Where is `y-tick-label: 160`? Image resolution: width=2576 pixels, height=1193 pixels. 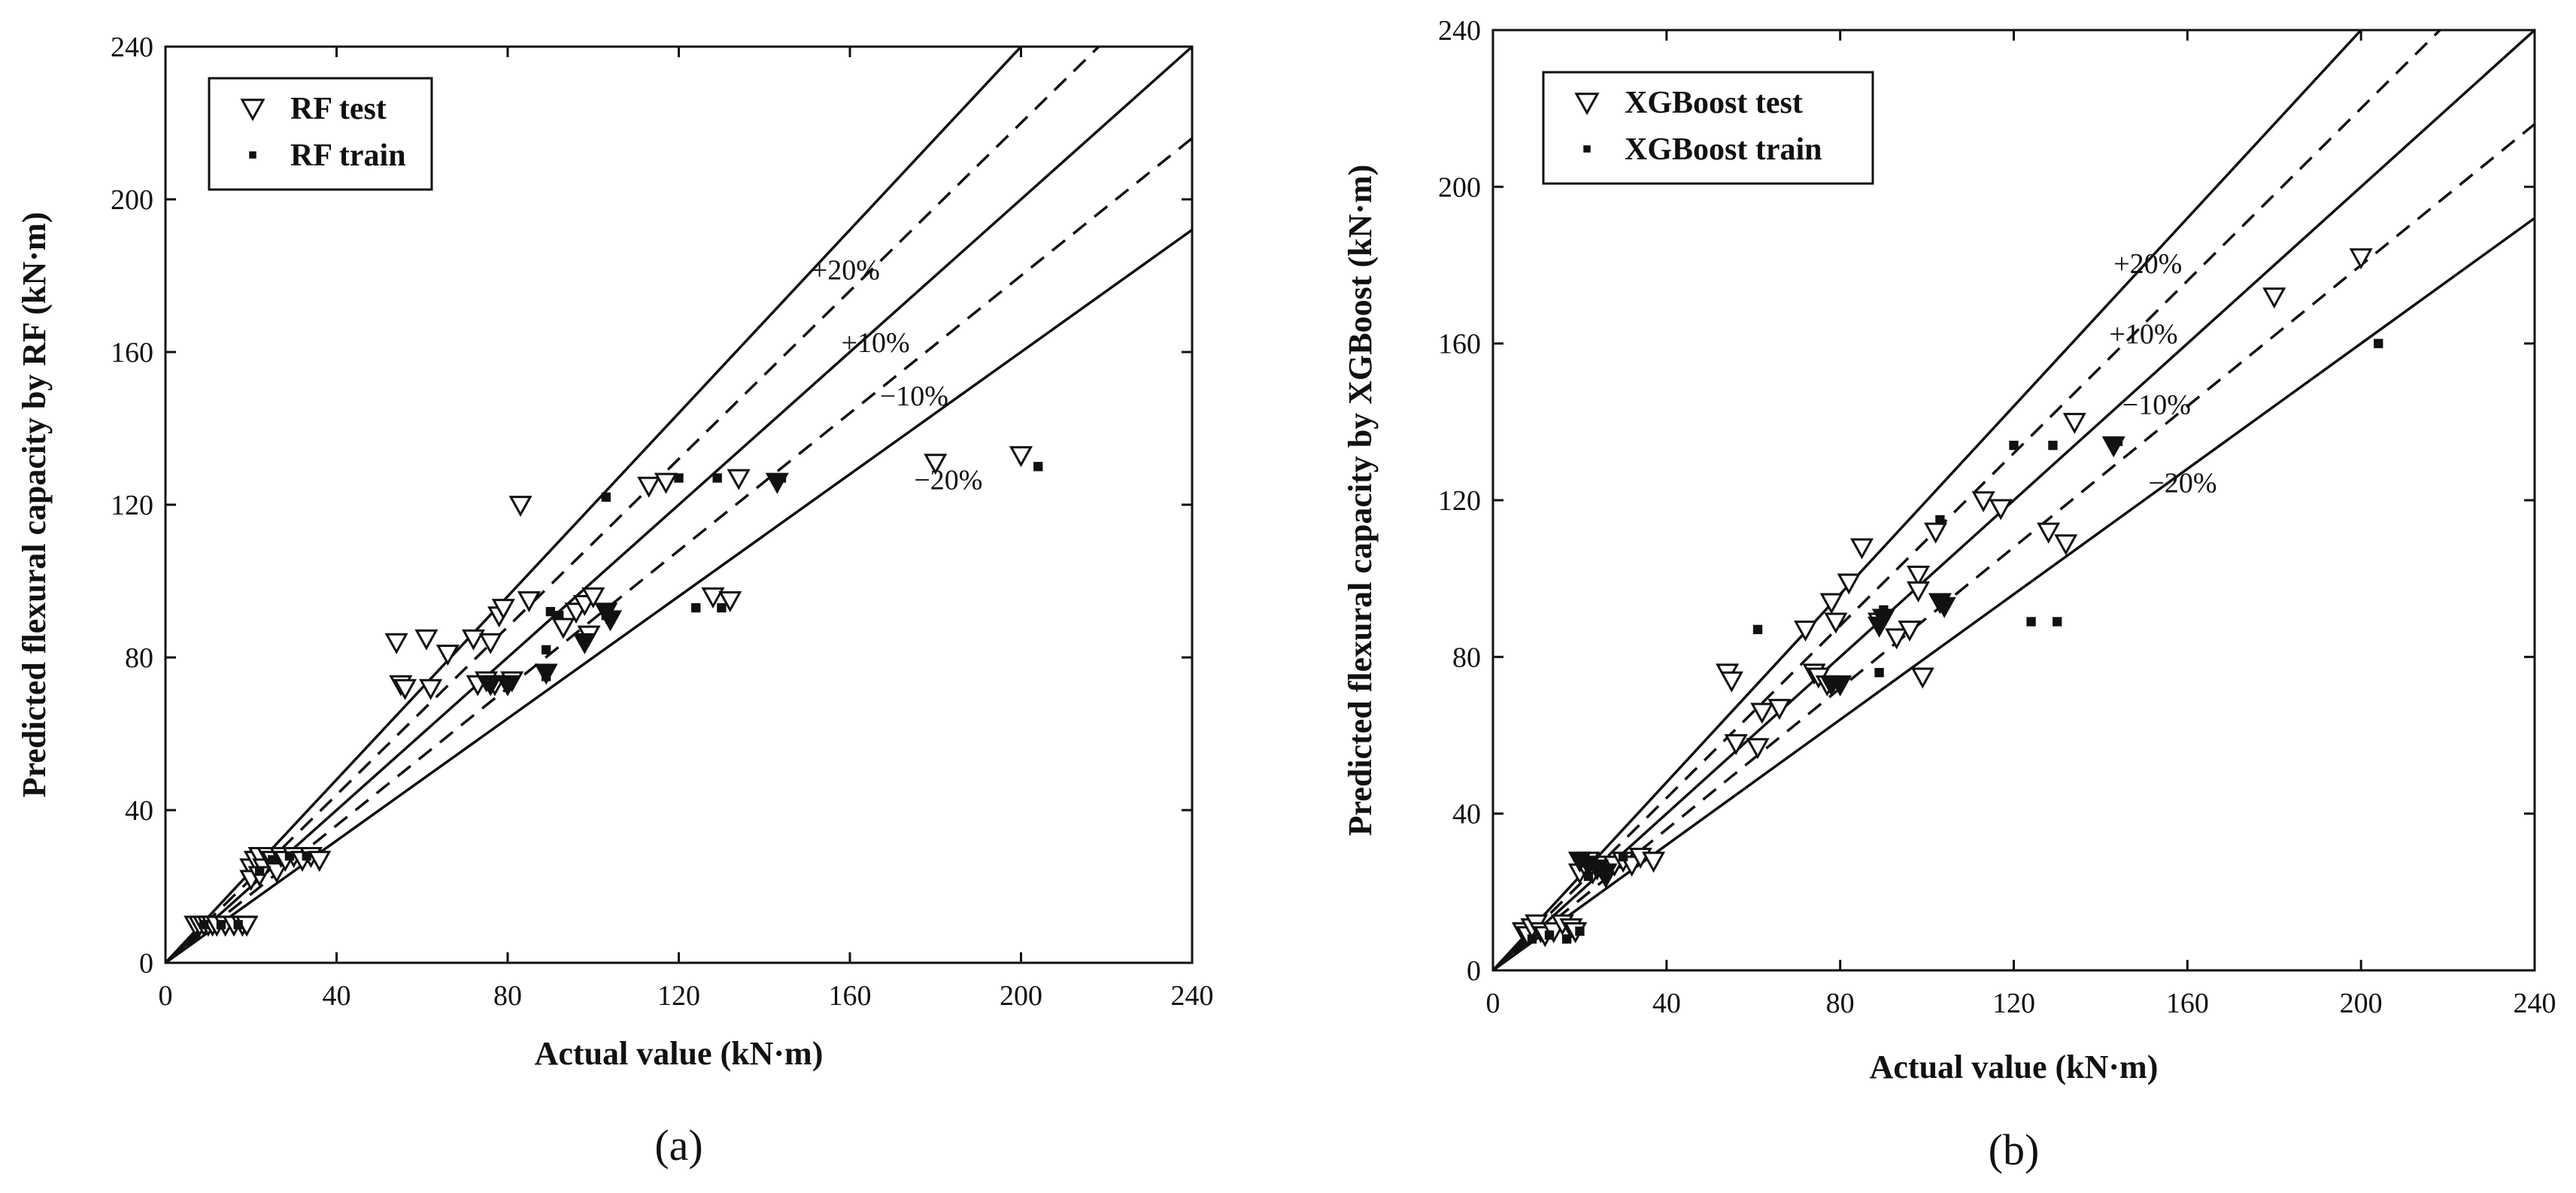 y-tick-label: 160 is located at coordinates (1459, 344).